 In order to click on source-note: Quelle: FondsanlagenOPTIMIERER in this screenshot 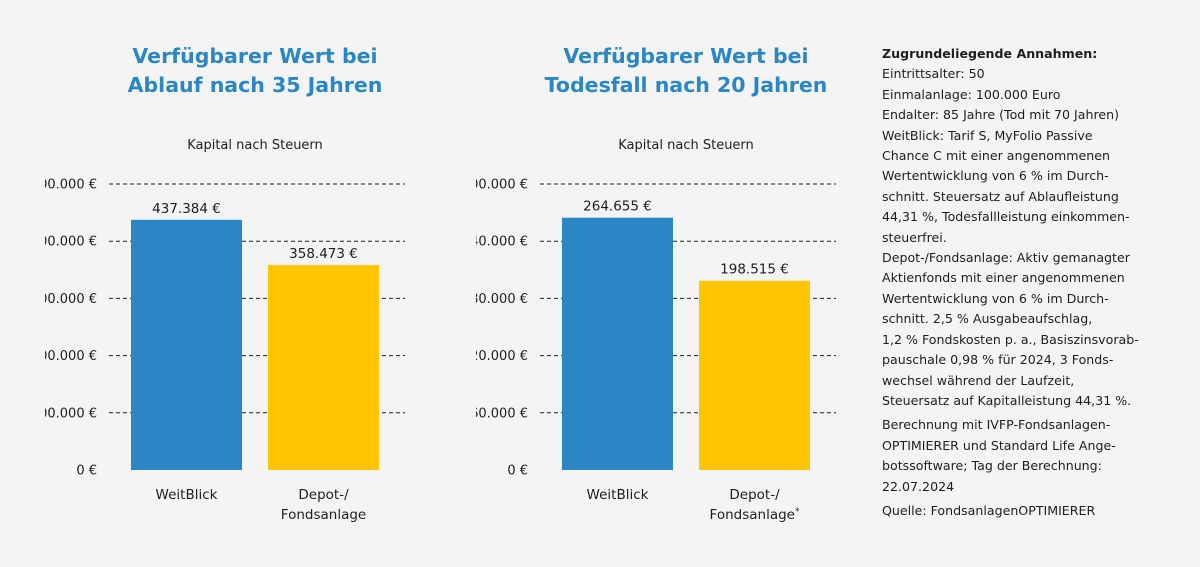, I will do `click(989, 510)`.